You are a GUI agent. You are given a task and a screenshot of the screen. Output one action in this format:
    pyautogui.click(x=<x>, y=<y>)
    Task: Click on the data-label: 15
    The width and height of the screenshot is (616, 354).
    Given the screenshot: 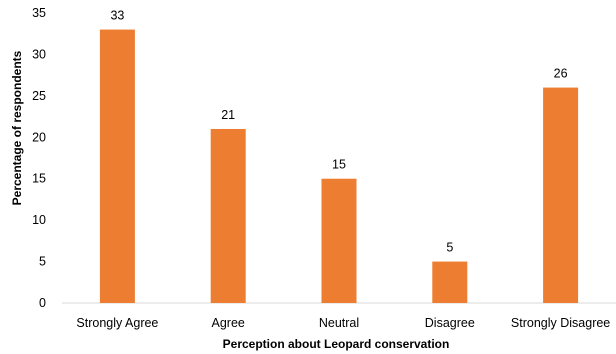 What is the action you would take?
    pyautogui.click(x=339, y=165)
    